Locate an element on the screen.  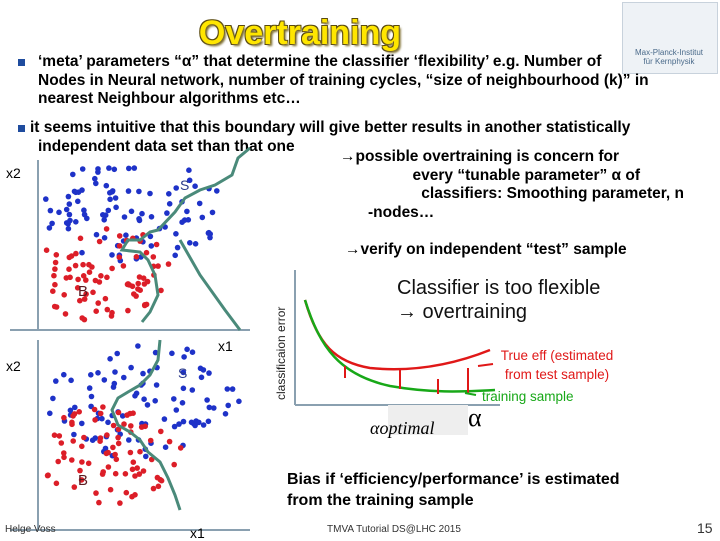
top-x2-text: x2 is located at coordinates (13, 173).